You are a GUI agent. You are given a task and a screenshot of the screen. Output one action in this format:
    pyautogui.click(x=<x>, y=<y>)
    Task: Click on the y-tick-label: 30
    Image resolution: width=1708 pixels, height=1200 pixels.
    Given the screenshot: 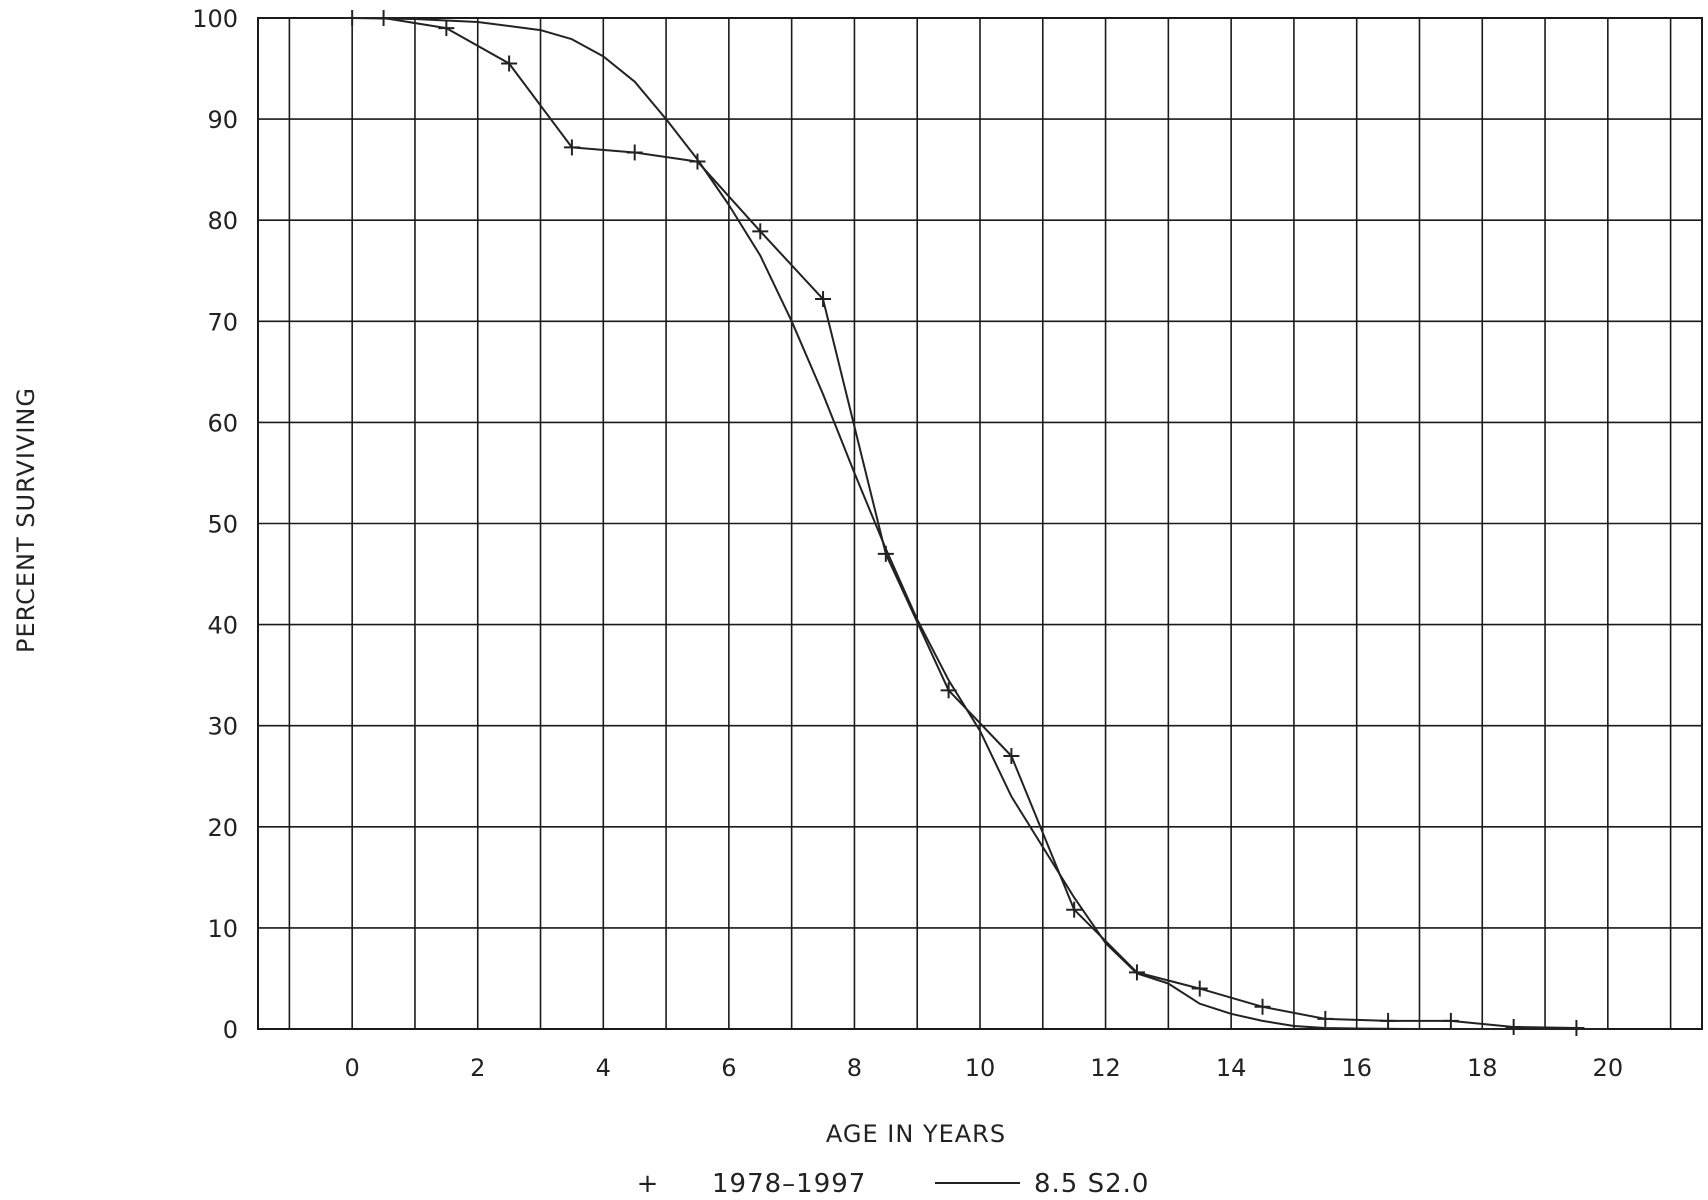 What is the action you would take?
    pyautogui.click(x=222, y=727)
    